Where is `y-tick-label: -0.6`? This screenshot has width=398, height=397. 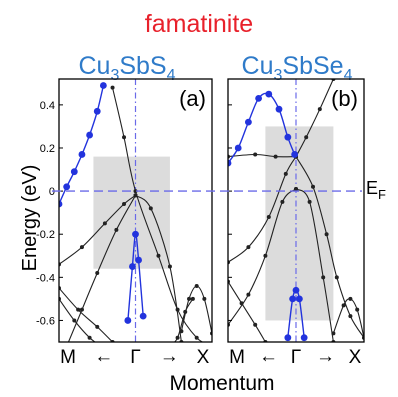
y-tick-label: -0.6 is located at coordinates (45, 321).